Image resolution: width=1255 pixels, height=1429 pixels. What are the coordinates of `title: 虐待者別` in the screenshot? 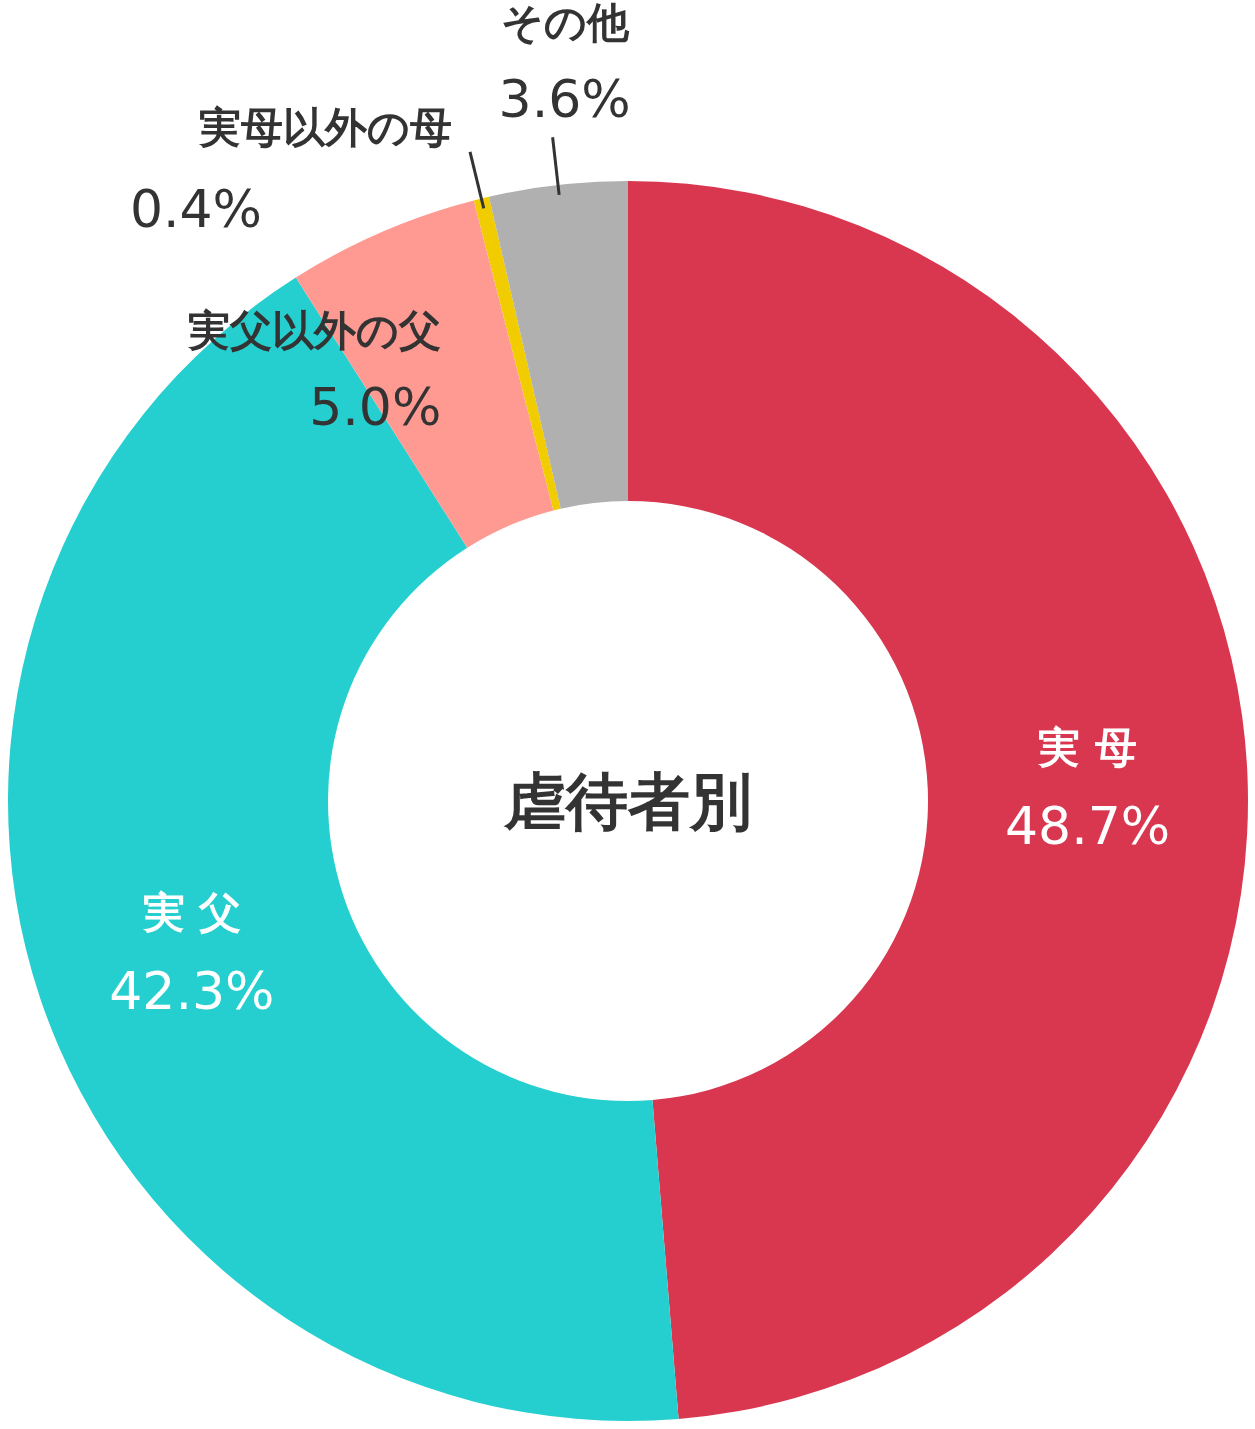 It's located at (628, 801).